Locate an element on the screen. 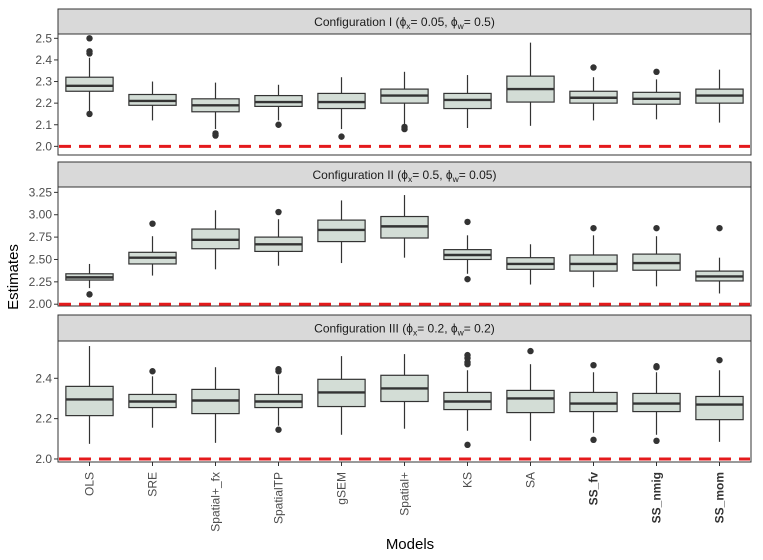  y-tick-label: 2.25 is located at coordinates (41, 282).